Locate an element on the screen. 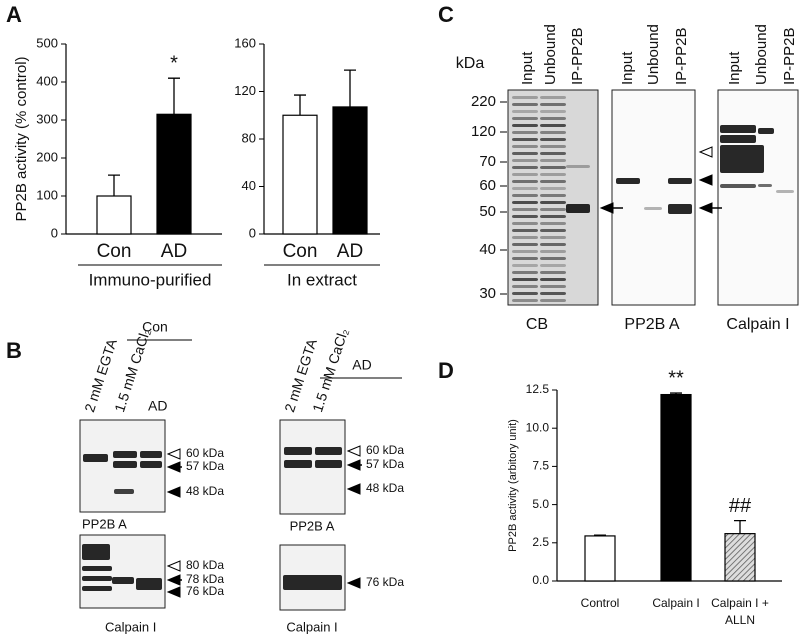 The image size is (800, 639). x-tick-label: Con is located at coordinates (300, 251).